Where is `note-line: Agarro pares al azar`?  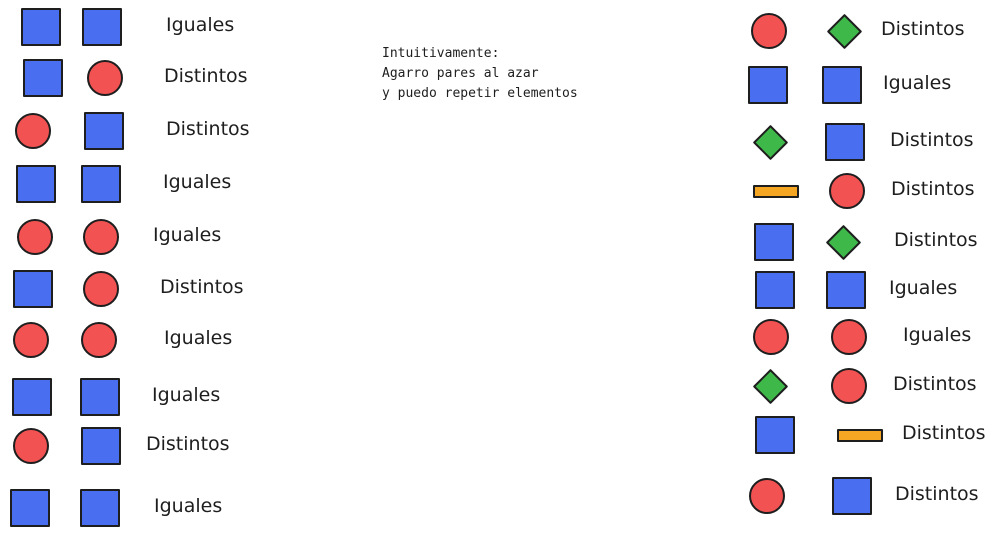
note-line: Agarro pares al azar is located at coordinates (460, 73).